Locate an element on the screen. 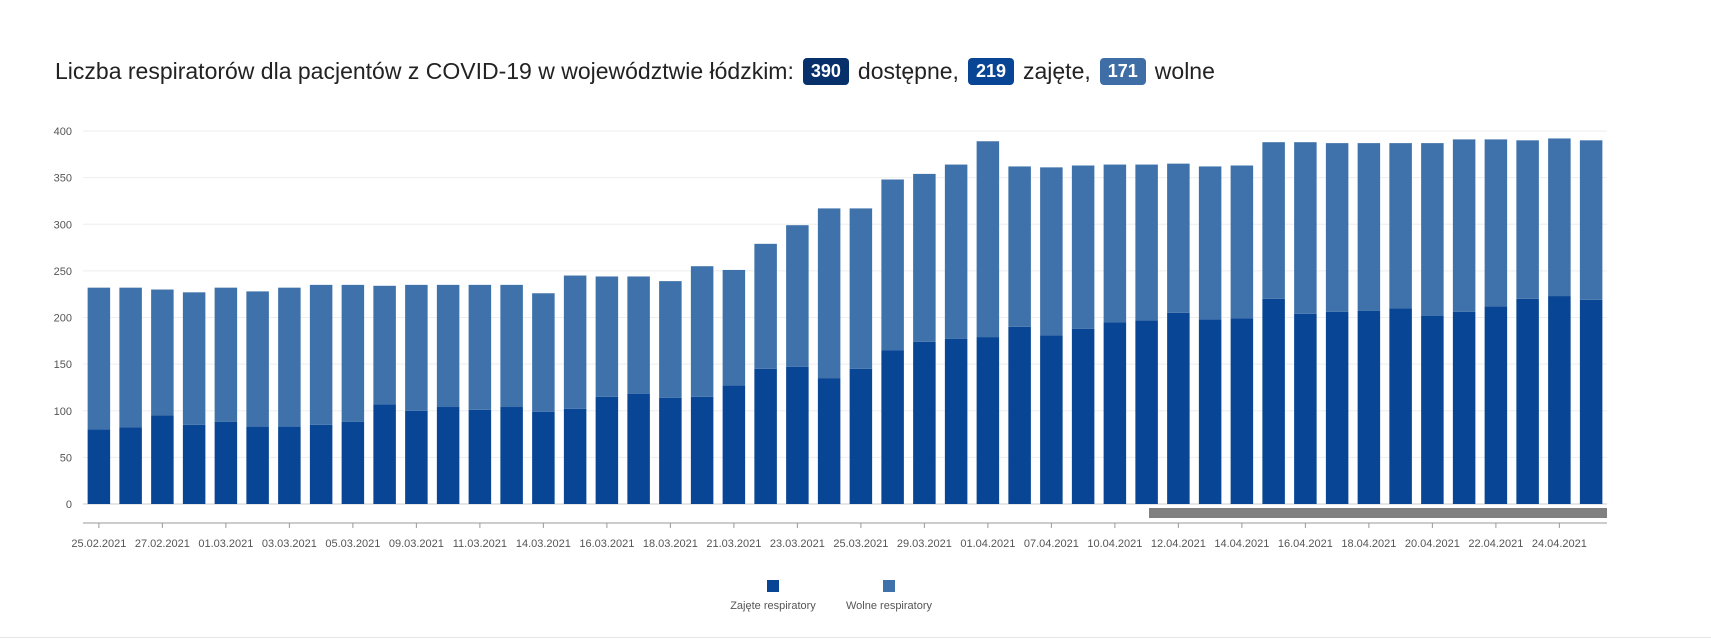  legend-swatch-occupied is located at coordinates (773, 586).